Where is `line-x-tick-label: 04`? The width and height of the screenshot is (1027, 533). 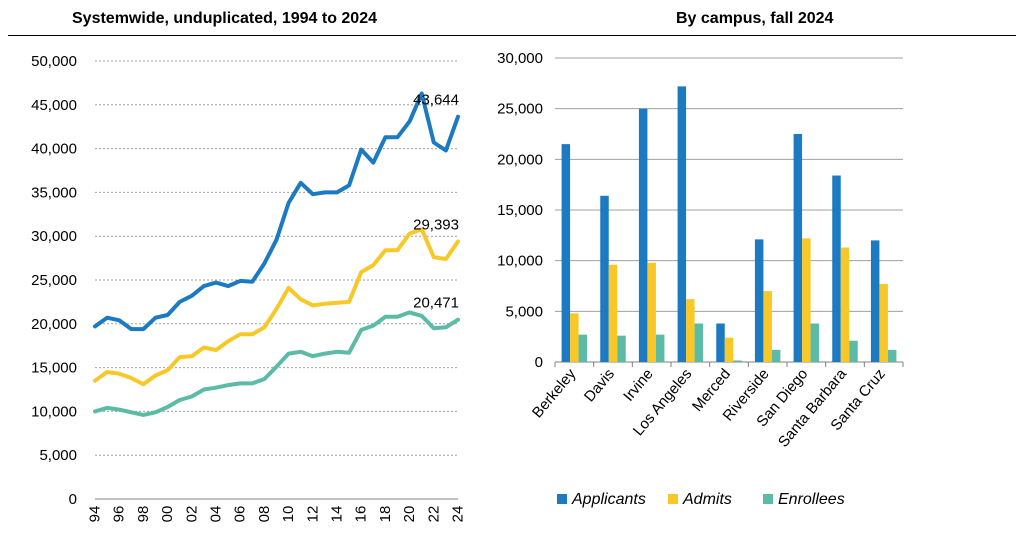 line-x-tick-label: 04 is located at coordinates (216, 514).